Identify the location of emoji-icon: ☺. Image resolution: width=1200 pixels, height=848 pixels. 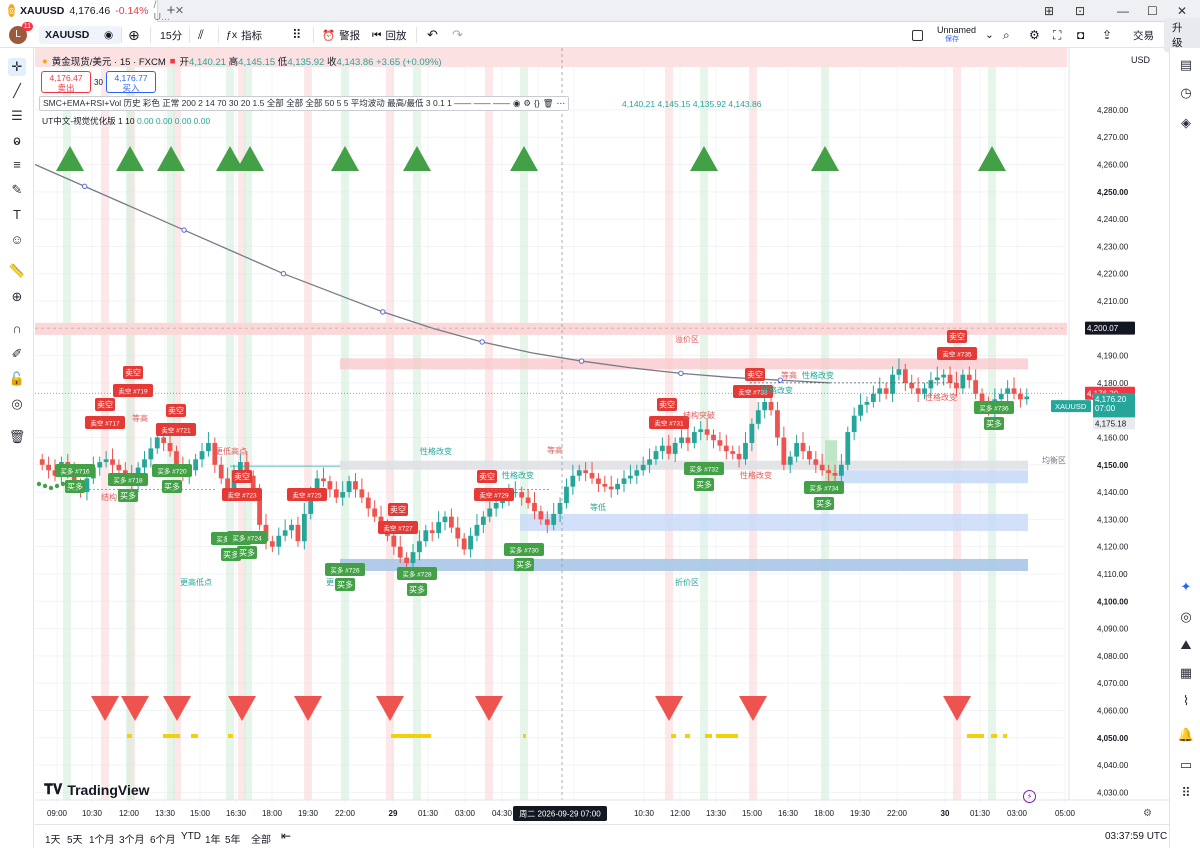
(17, 239).